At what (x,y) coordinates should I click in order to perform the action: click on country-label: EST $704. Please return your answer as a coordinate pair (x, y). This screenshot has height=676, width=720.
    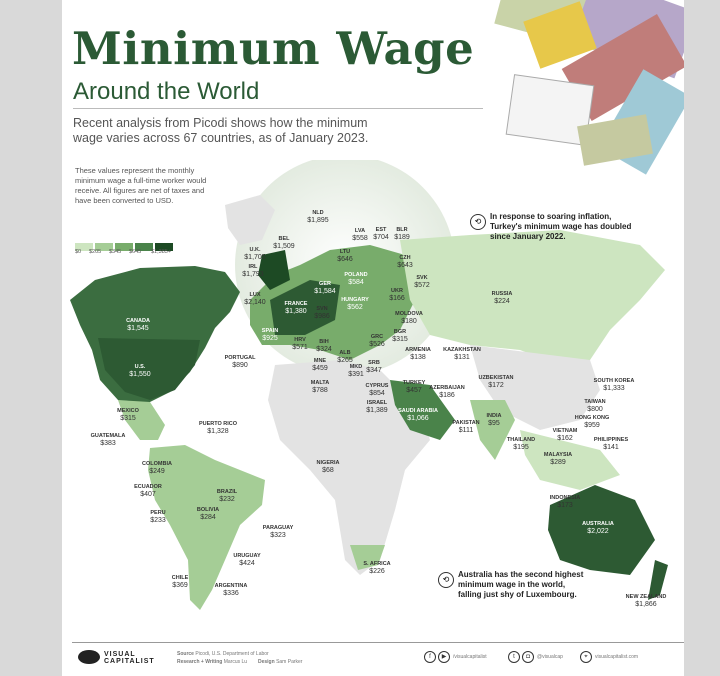
    Looking at the image, I should click on (381, 234).